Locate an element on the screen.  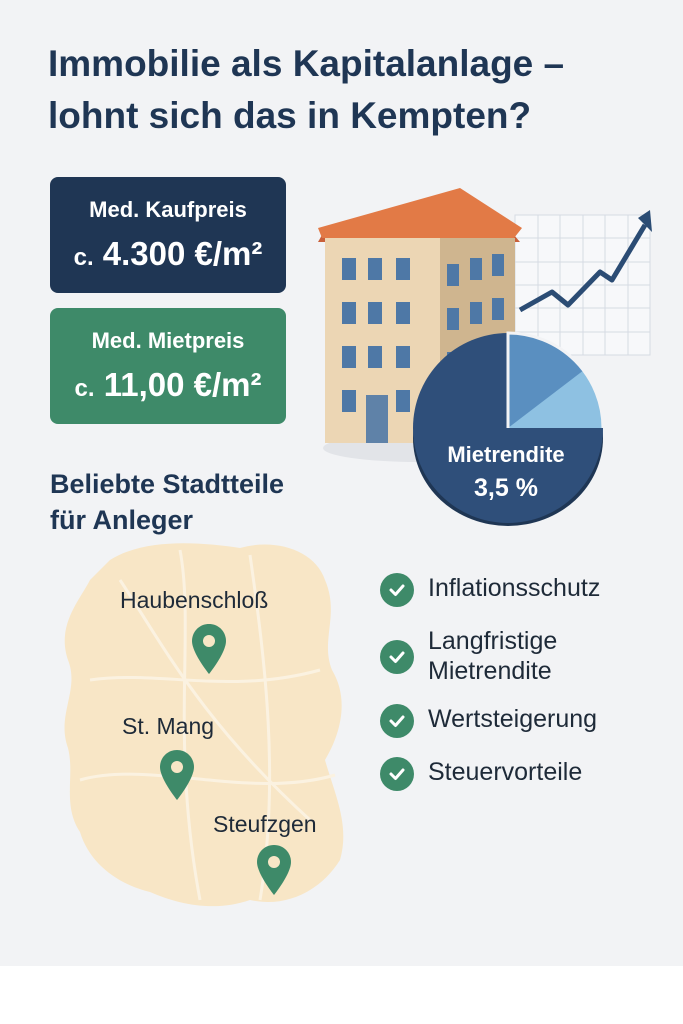
yield-value: 3,5 % is located at coordinates (506, 488).